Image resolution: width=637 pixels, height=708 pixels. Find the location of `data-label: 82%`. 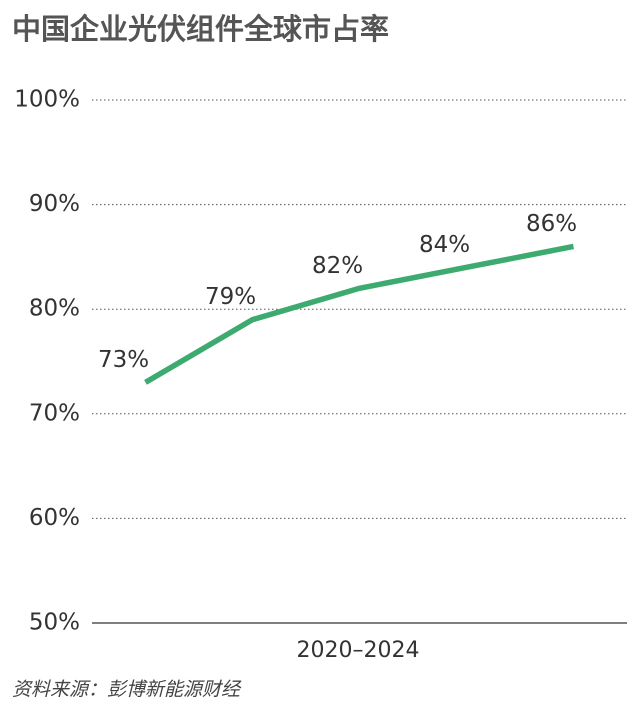

data-label: 82% is located at coordinates (337, 266).